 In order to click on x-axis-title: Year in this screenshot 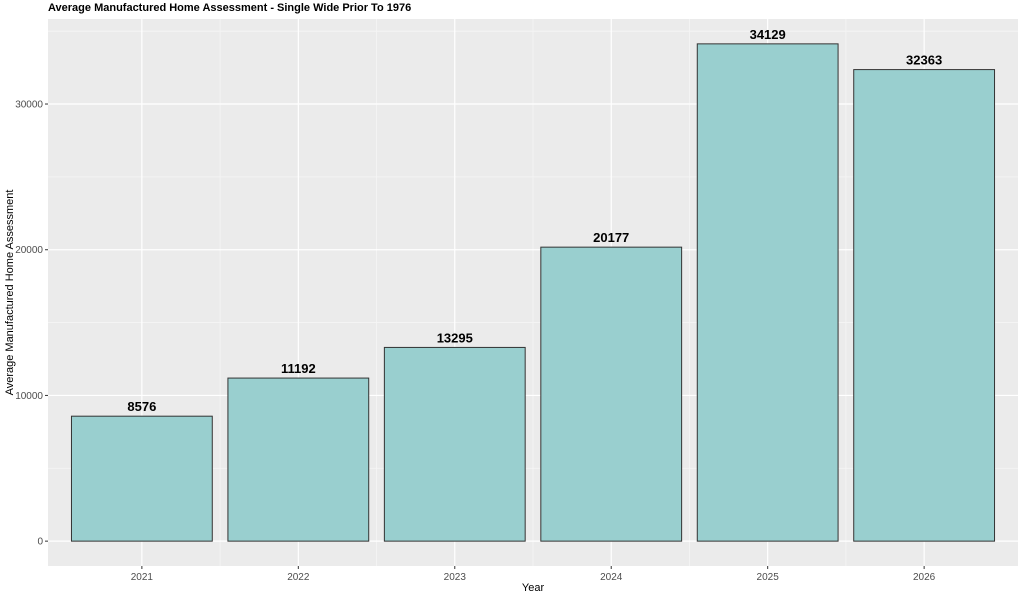, I will do `click(533, 588)`.